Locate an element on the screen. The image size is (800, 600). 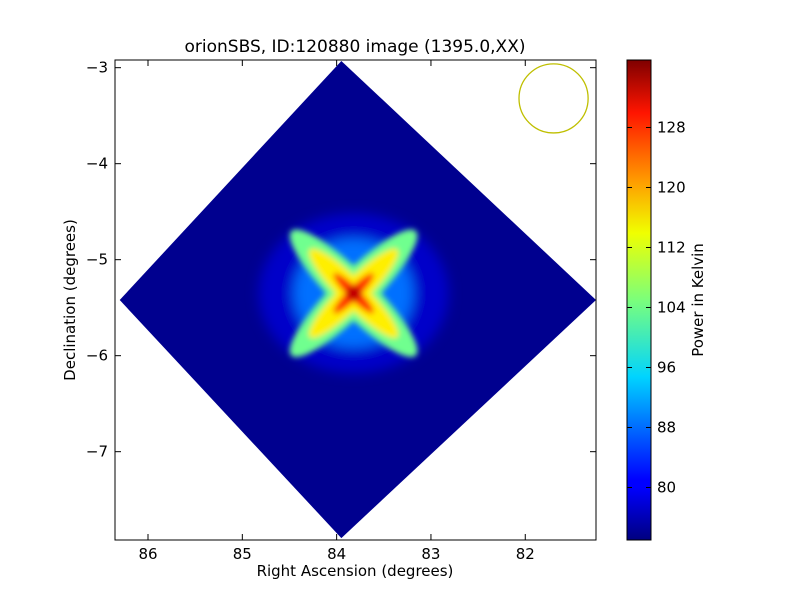
colorbar-tick-label: 96 is located at coordinates (666, 368).